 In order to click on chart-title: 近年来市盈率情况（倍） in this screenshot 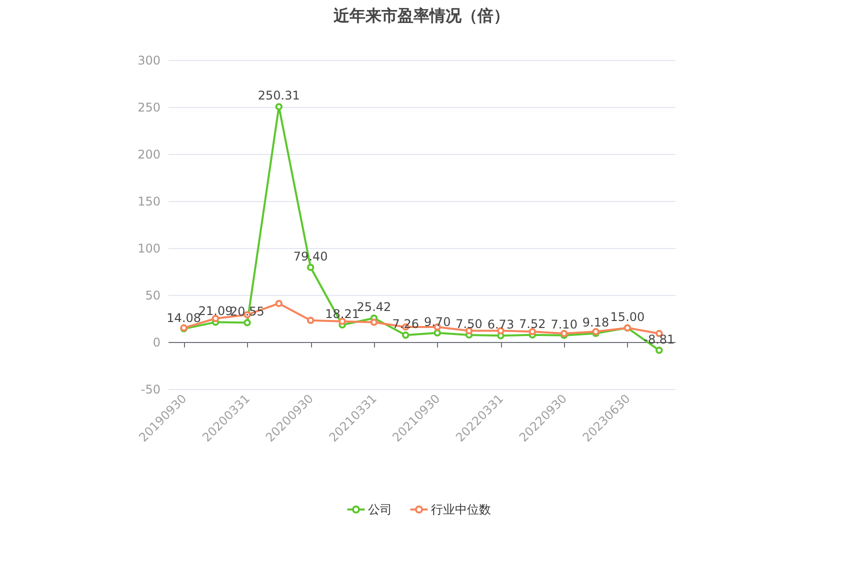, I will do `click(421, 15)`.